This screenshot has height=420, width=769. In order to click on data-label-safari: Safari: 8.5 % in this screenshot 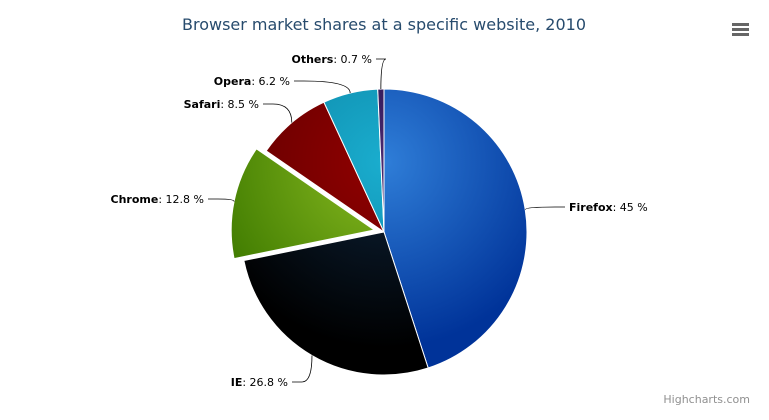, I will do `click(221, 104)`.